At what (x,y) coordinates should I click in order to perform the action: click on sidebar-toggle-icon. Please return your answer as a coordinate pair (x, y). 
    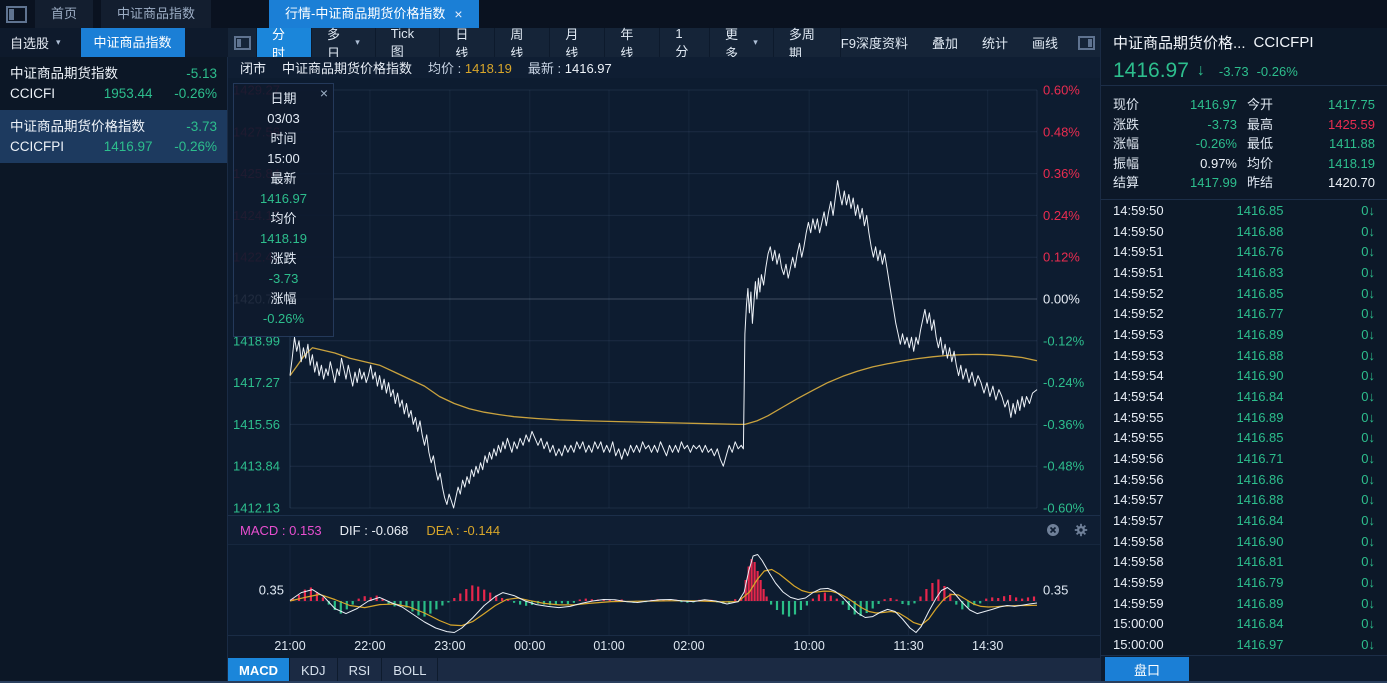
    Looking at the image, I should click on (16, 14).